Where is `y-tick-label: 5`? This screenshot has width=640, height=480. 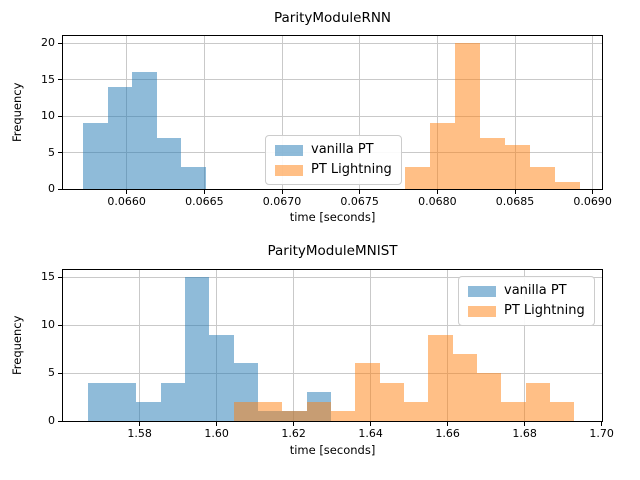 y-tick-label: 5 is located at coordinates (51, 152).